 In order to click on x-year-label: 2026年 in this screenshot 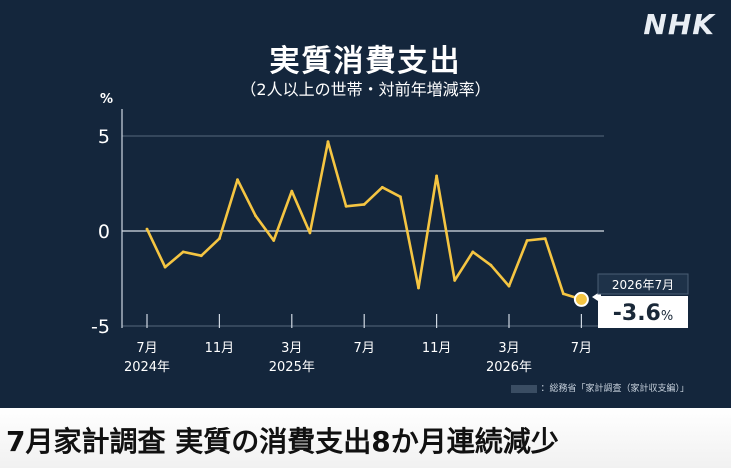, I will do `click(509, 367)`.